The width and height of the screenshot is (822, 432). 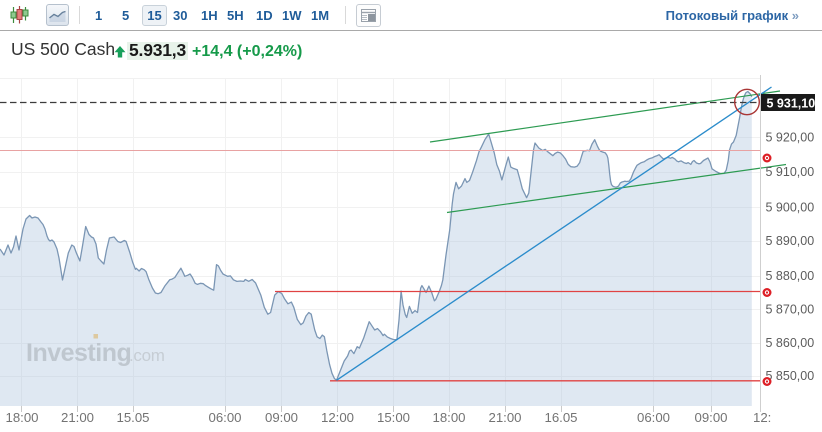 What do you see at coordinates (147, 355) in the screenshot?
I see `svg-text: .com` at bounding box center [147, 355].